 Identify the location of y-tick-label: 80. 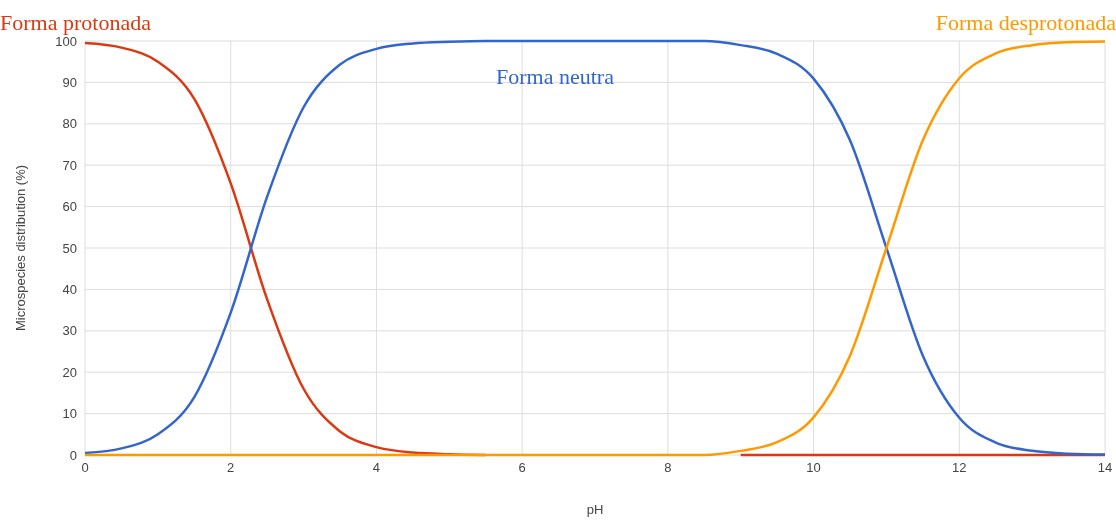
(69, 124).